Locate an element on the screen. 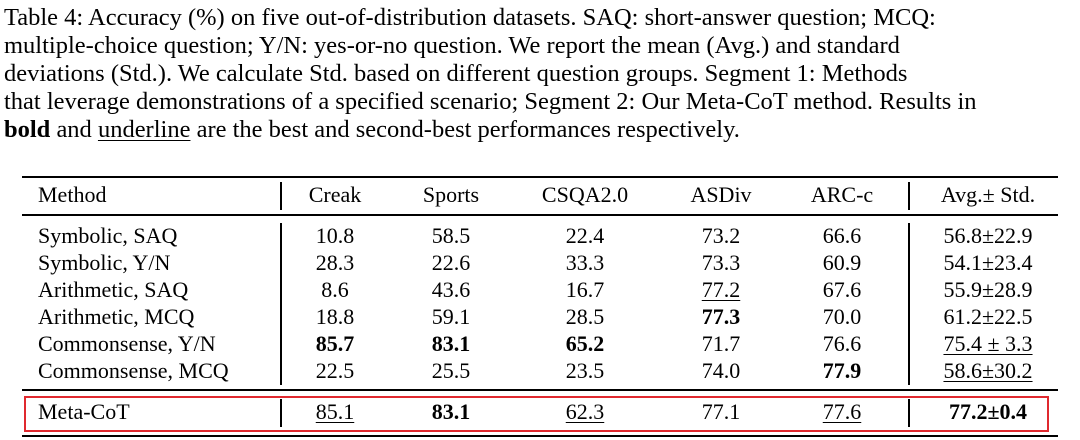  caption-underline: underline is located at coordinates (144, 129).